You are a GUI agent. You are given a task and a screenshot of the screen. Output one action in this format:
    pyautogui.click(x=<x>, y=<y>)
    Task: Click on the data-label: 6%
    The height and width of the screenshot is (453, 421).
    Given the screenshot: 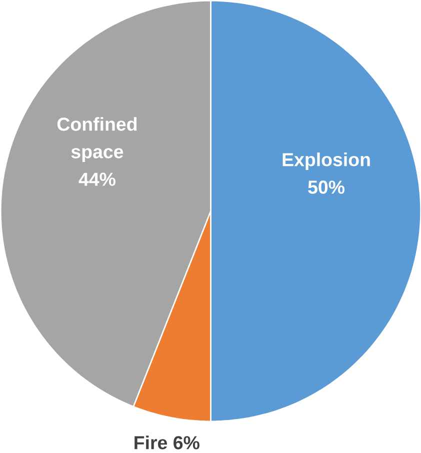 What is the action you would take?
    pyautogui.click(x=186, y=443)
    